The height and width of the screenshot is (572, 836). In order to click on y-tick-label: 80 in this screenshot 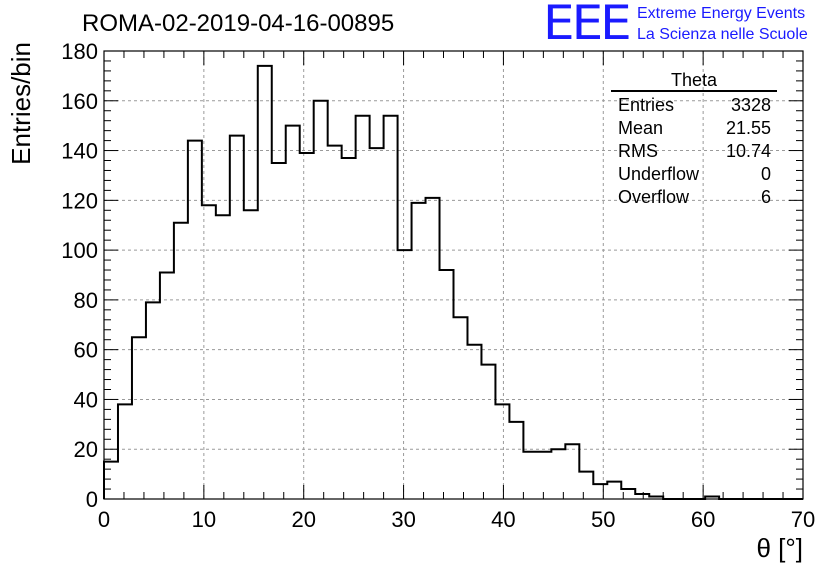, I will do `click(86, 300)`.